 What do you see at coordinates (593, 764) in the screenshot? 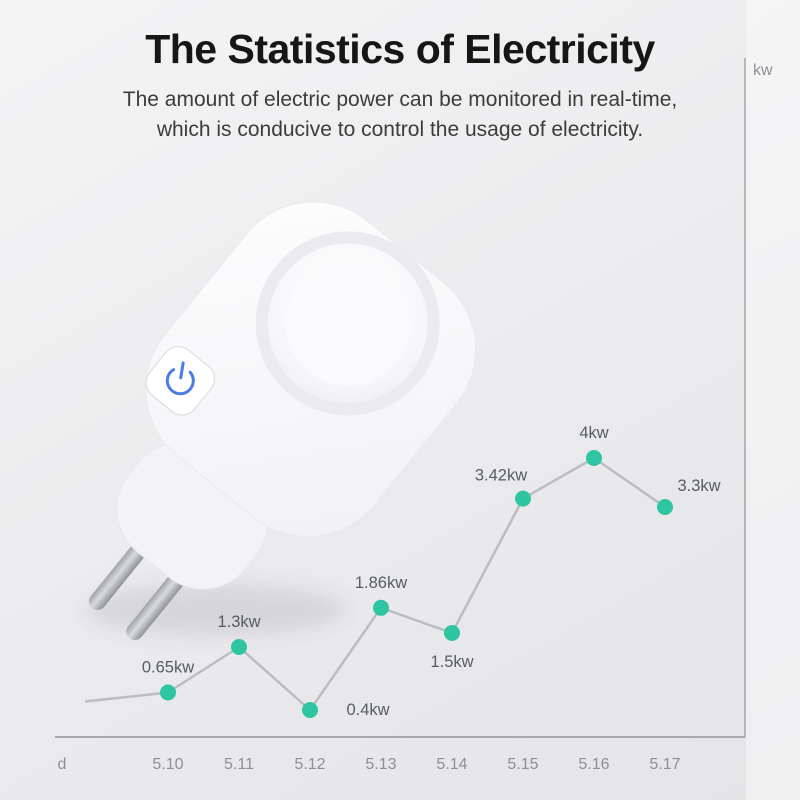
I see `x-tick-label: 5.16` at bounding box center [593, 764].